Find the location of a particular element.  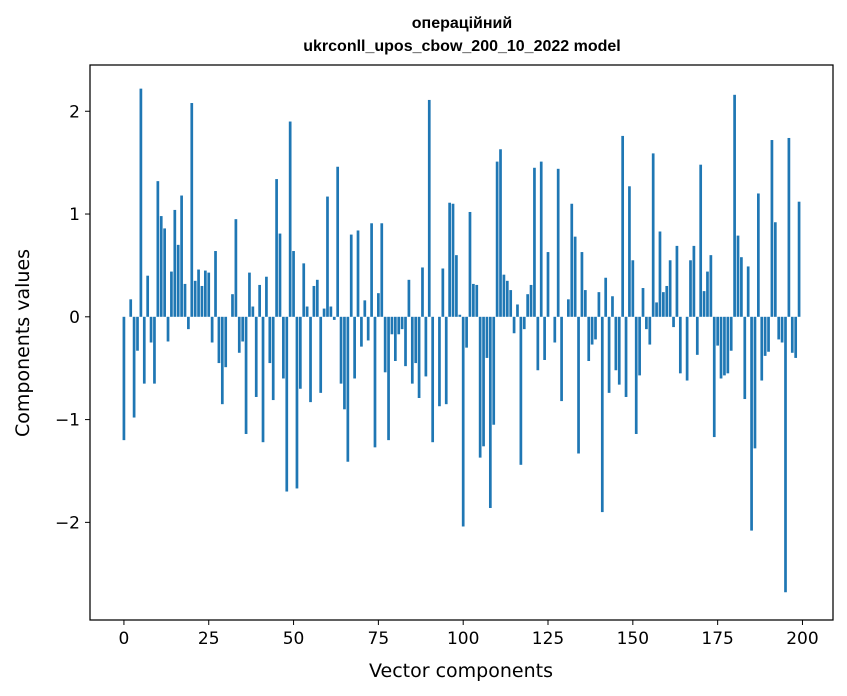

x-tick-label: 75 is located at coordinates (379, 639).